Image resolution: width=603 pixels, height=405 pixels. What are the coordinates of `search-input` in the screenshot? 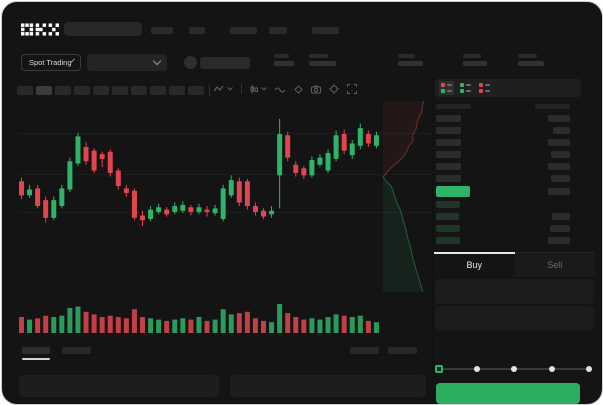 It's located at (103, 29).